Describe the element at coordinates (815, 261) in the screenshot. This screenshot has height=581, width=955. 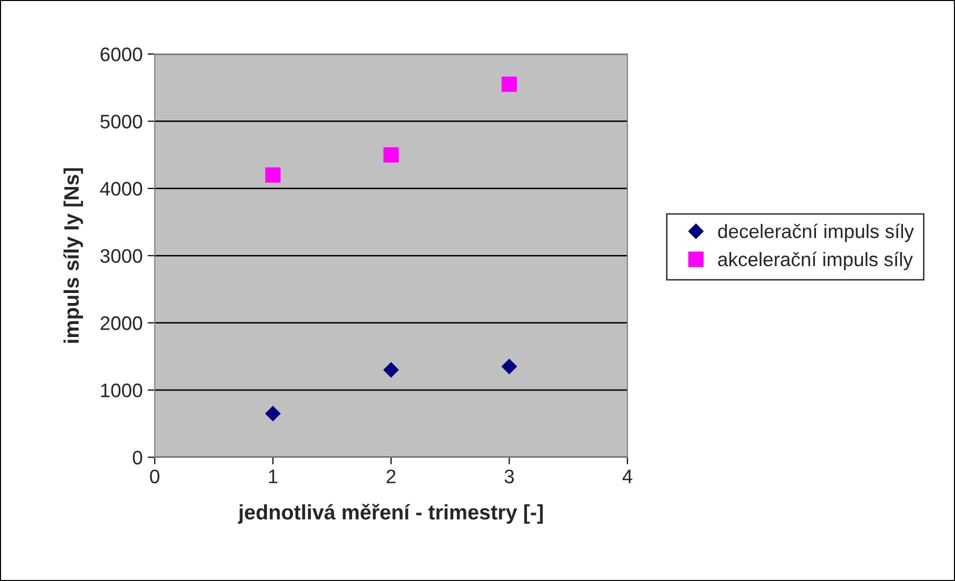
I see `legend-label: akcelerační impuls síly` at that location.